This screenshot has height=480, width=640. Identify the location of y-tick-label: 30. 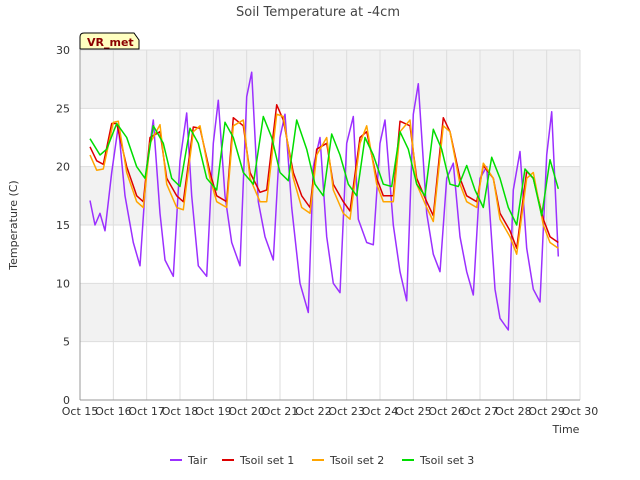
(63, 50).